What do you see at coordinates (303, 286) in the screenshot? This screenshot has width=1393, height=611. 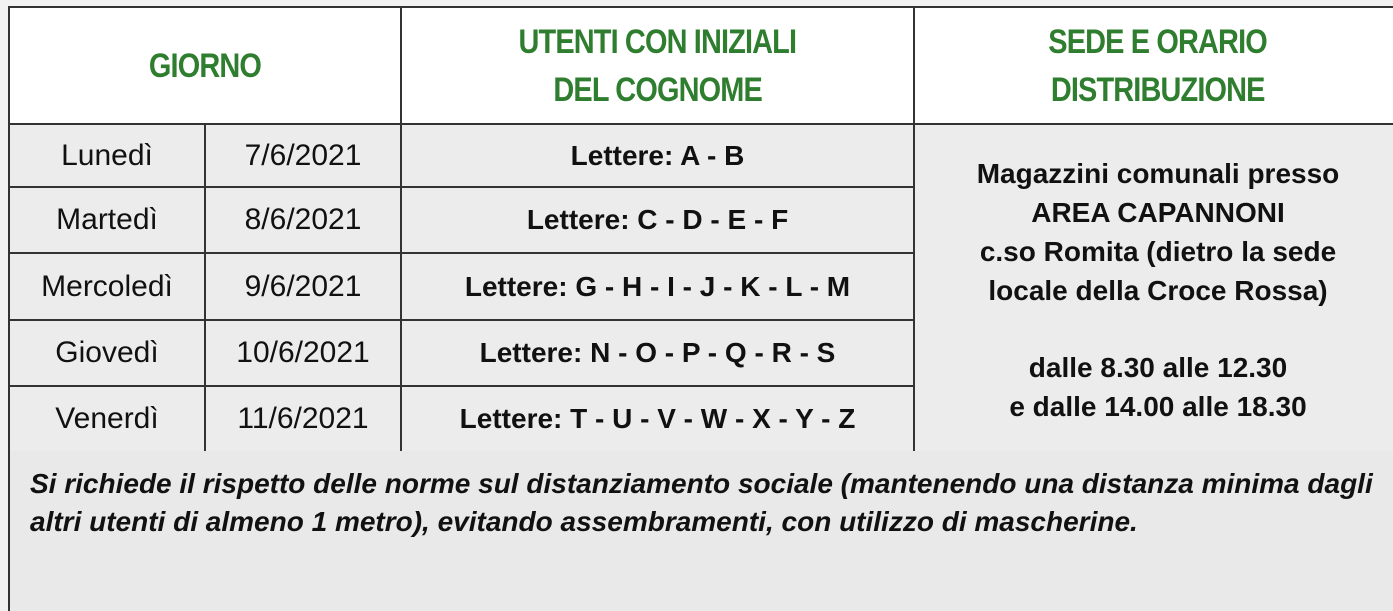 I see `row-date-cell: 9/6/2021` at bounding box center [303, 286].